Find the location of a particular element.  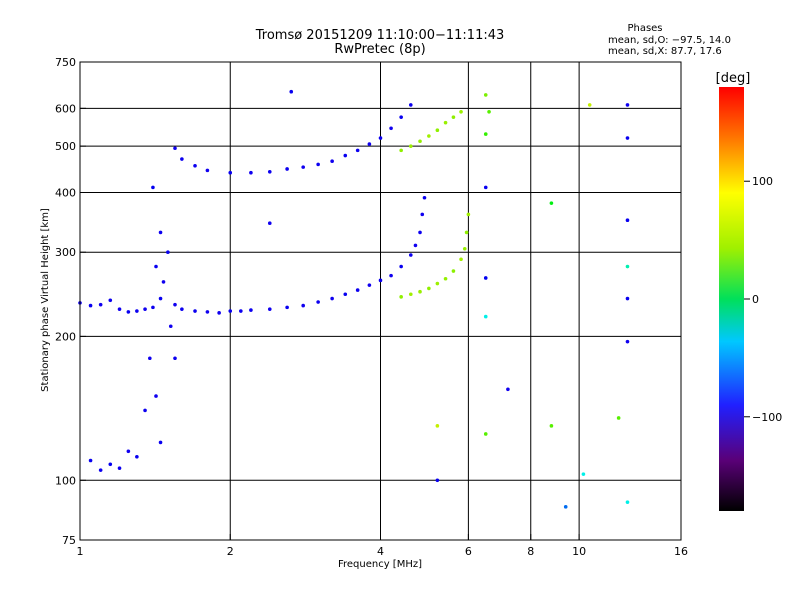

y-tick-label: 75 is located at coordinates (69, 540).